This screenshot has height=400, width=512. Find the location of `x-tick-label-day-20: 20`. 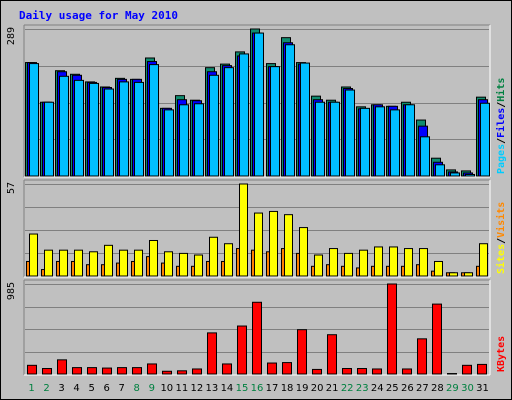

x-tick-label-day-20: 20 is located at coordinates (317, 388).